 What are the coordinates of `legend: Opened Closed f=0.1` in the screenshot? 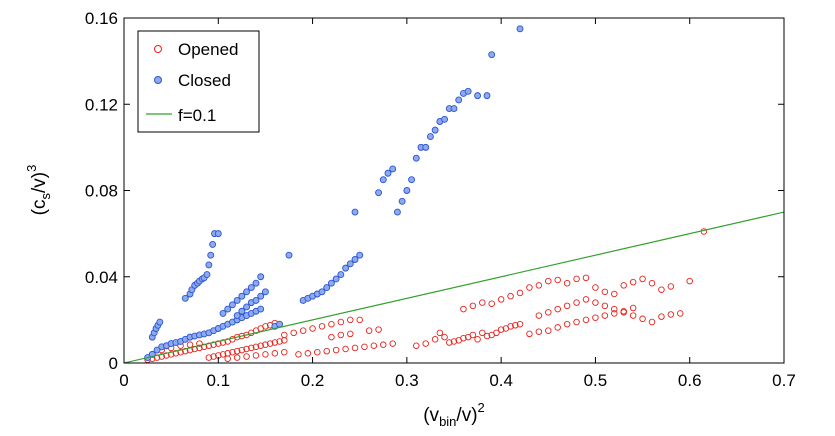 It's located at (198, 81).